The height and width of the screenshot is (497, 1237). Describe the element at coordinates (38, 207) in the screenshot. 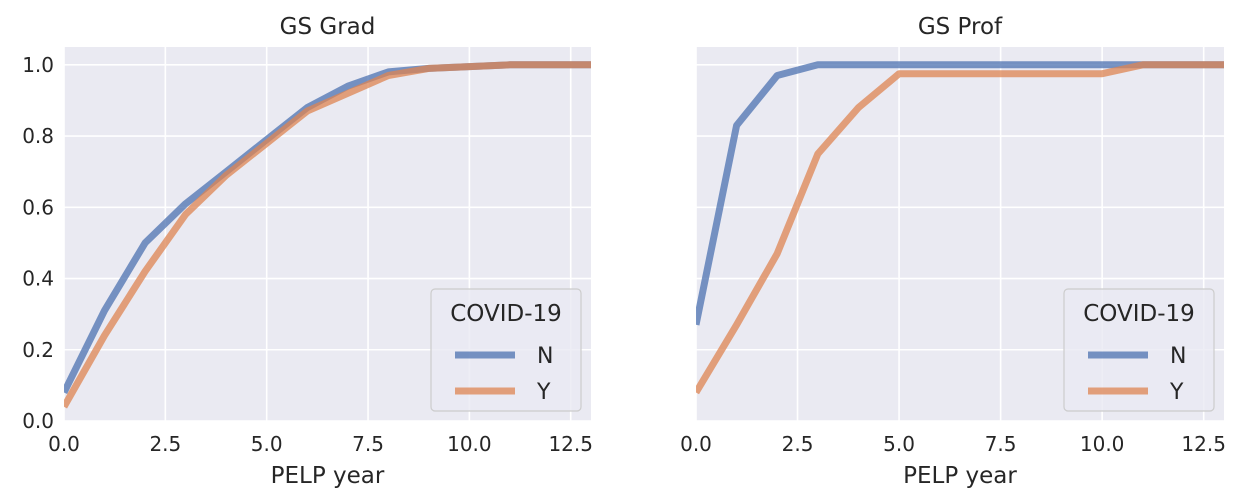

I see `y-tick-label: 0.6` at that location.